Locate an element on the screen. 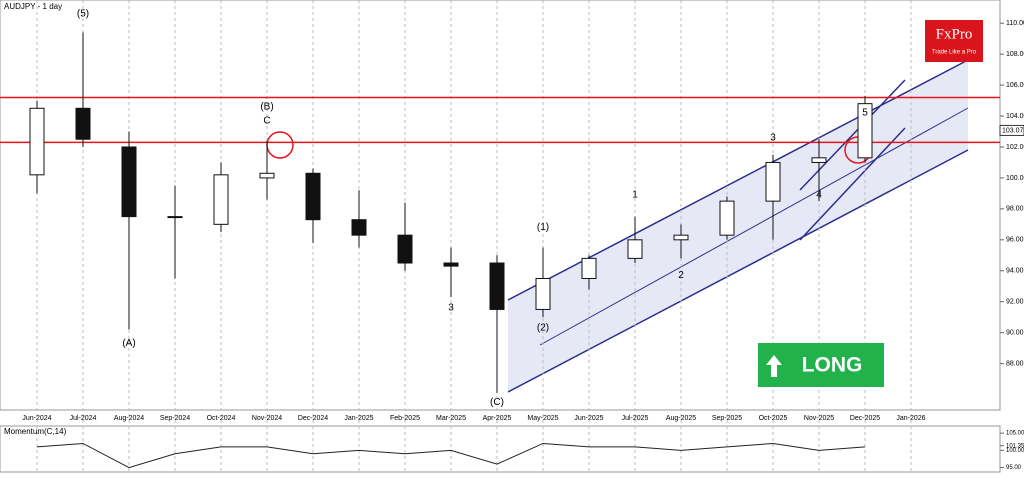 The image size is (1024, 479). wave-label: 5 is located at coordinates (865, 113).